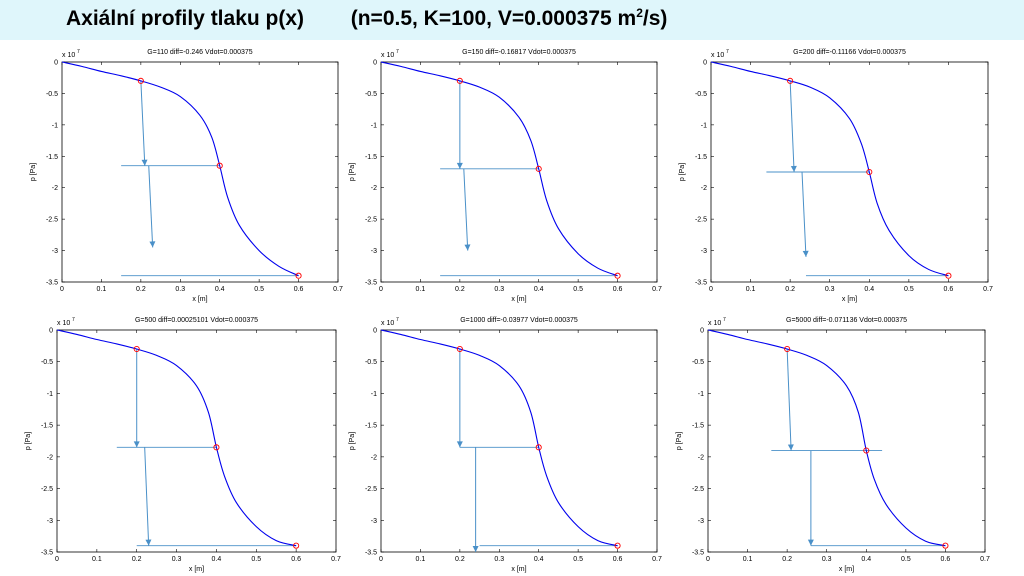  I want to click on title-banner, so click(512, 20).